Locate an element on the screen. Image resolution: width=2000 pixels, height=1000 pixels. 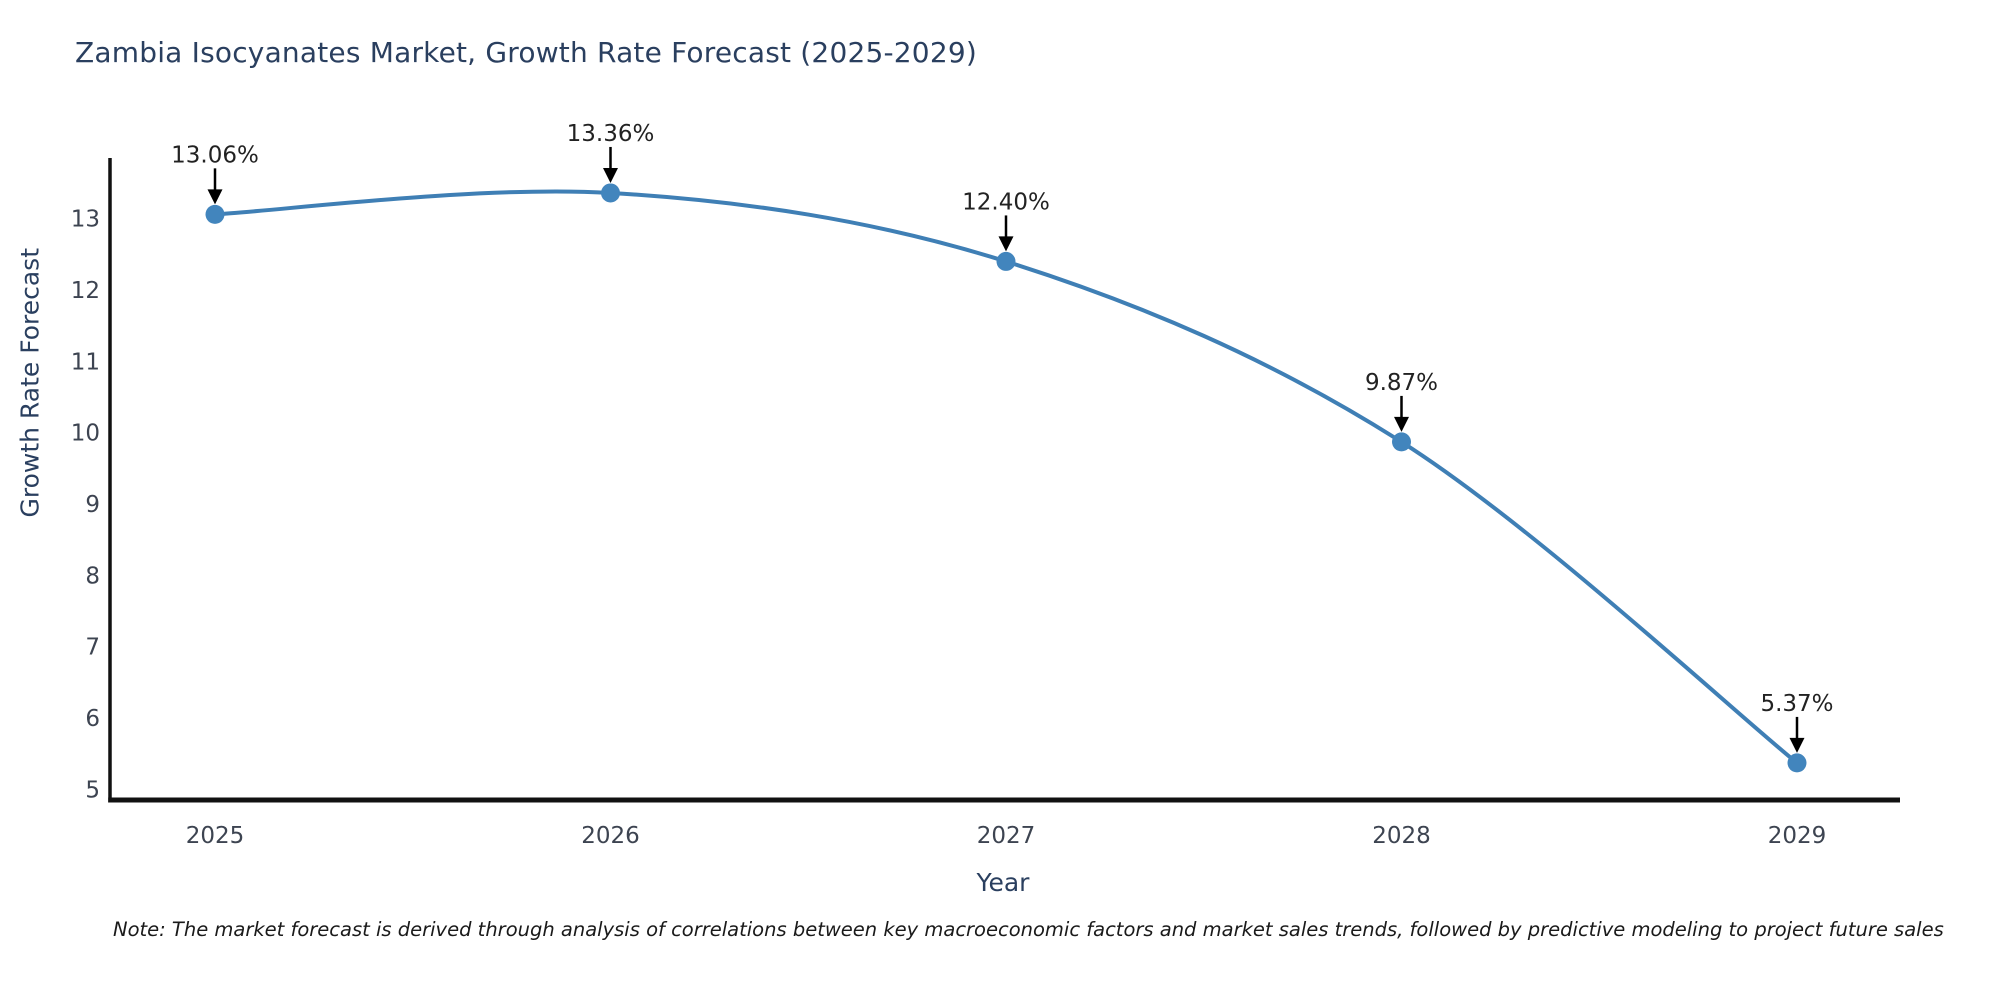
y-tick-label: 6 is located at coordinates (92, 719).